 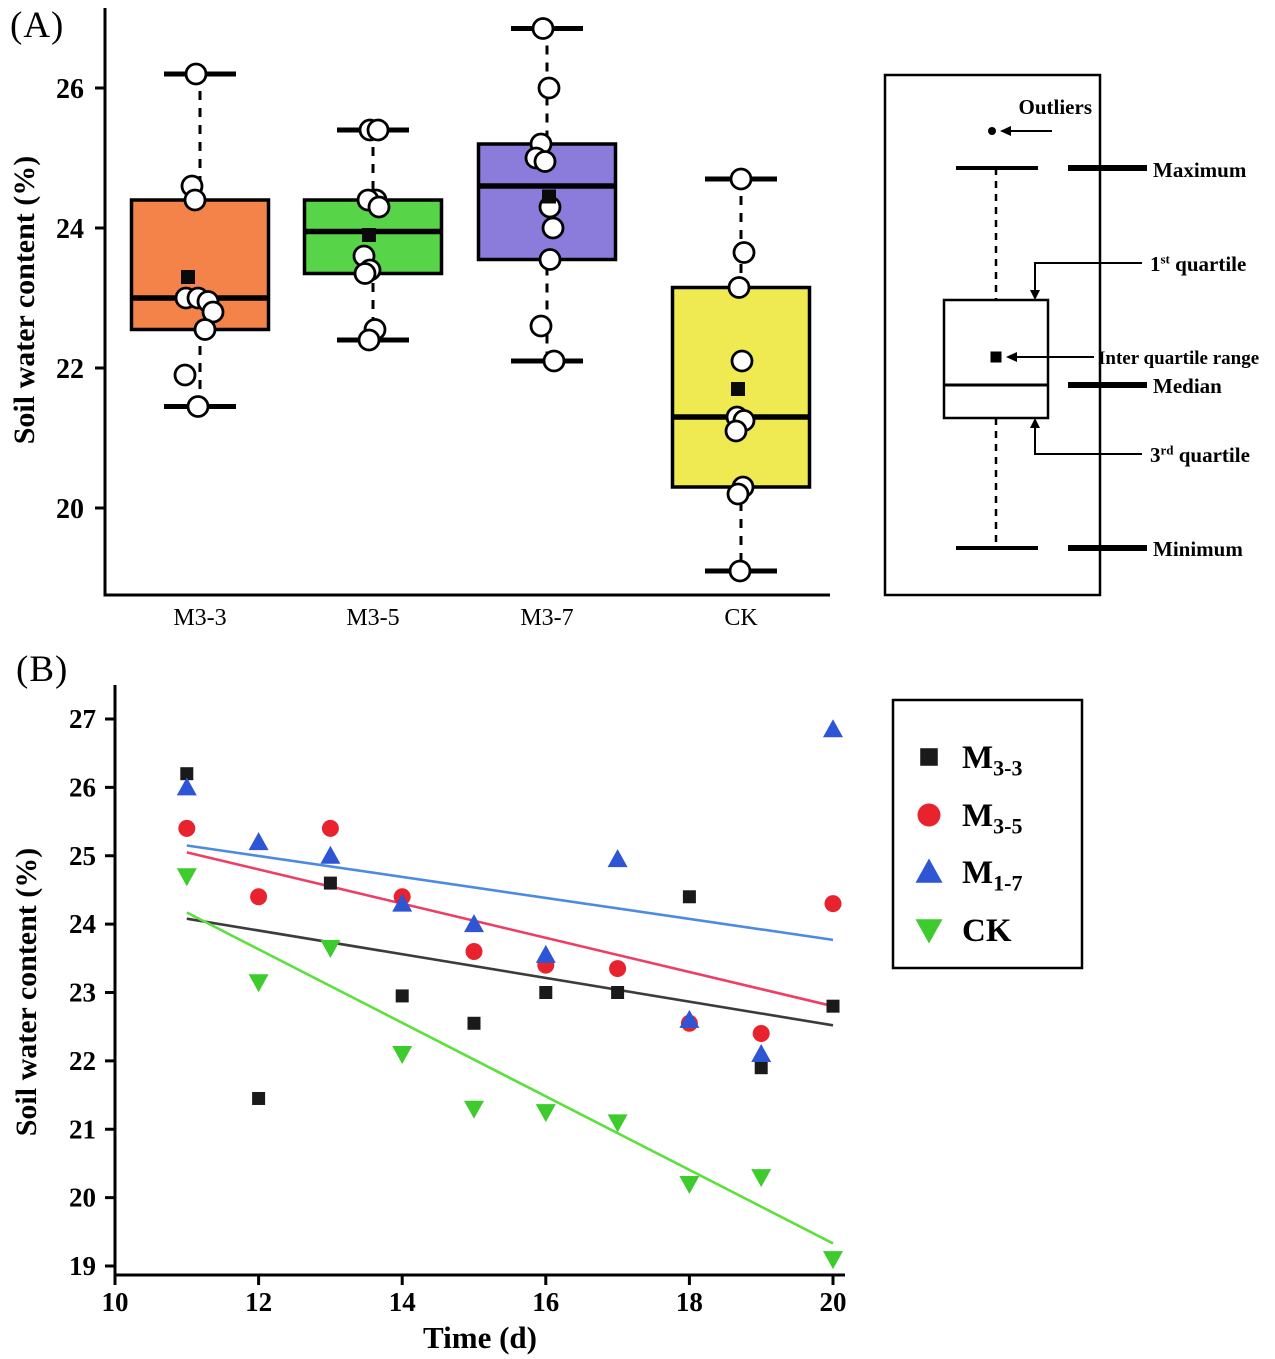 I want to click on scatter-legend: M3-3 M3-5 M1-7 CK, so click(x=987, y=834).